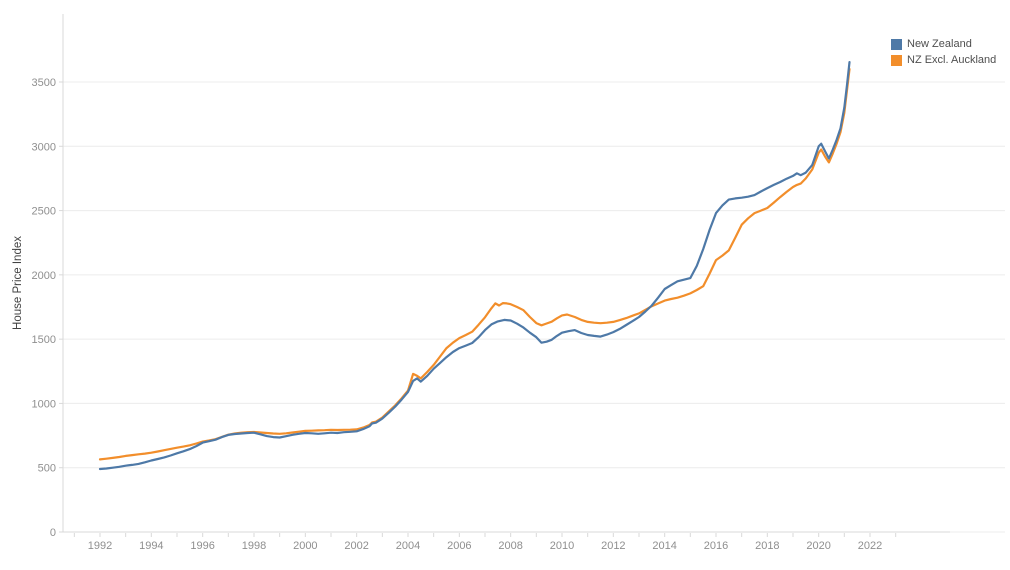  What do you see at coordinates (356, 546) in the screenshot?
I see `x-tick-label: 2002` at bounding box center [356, 546].